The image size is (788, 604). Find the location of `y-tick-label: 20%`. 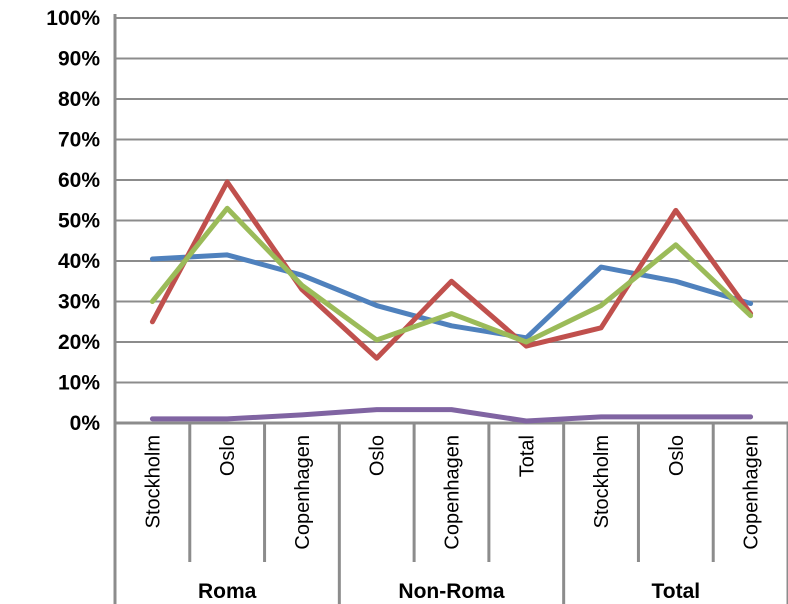

y-tick-label: 20% is located at coordinates (79, 342).